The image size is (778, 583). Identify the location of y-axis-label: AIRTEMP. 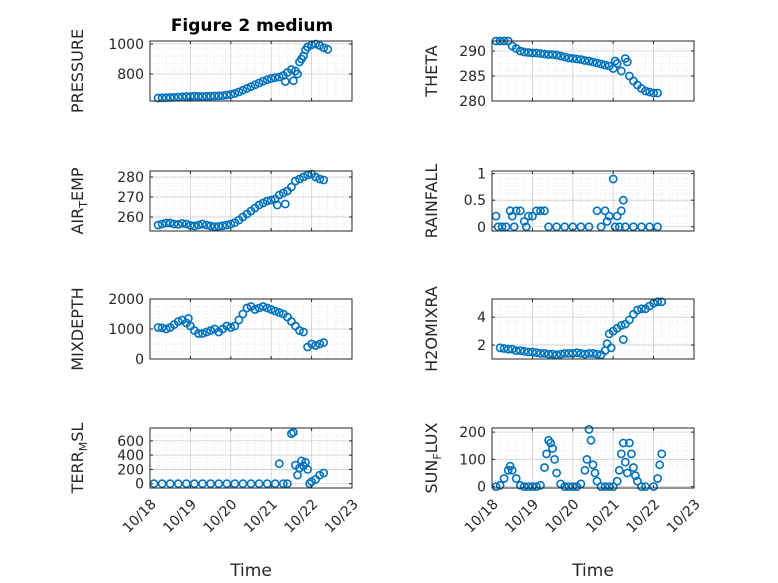
(79, 200).